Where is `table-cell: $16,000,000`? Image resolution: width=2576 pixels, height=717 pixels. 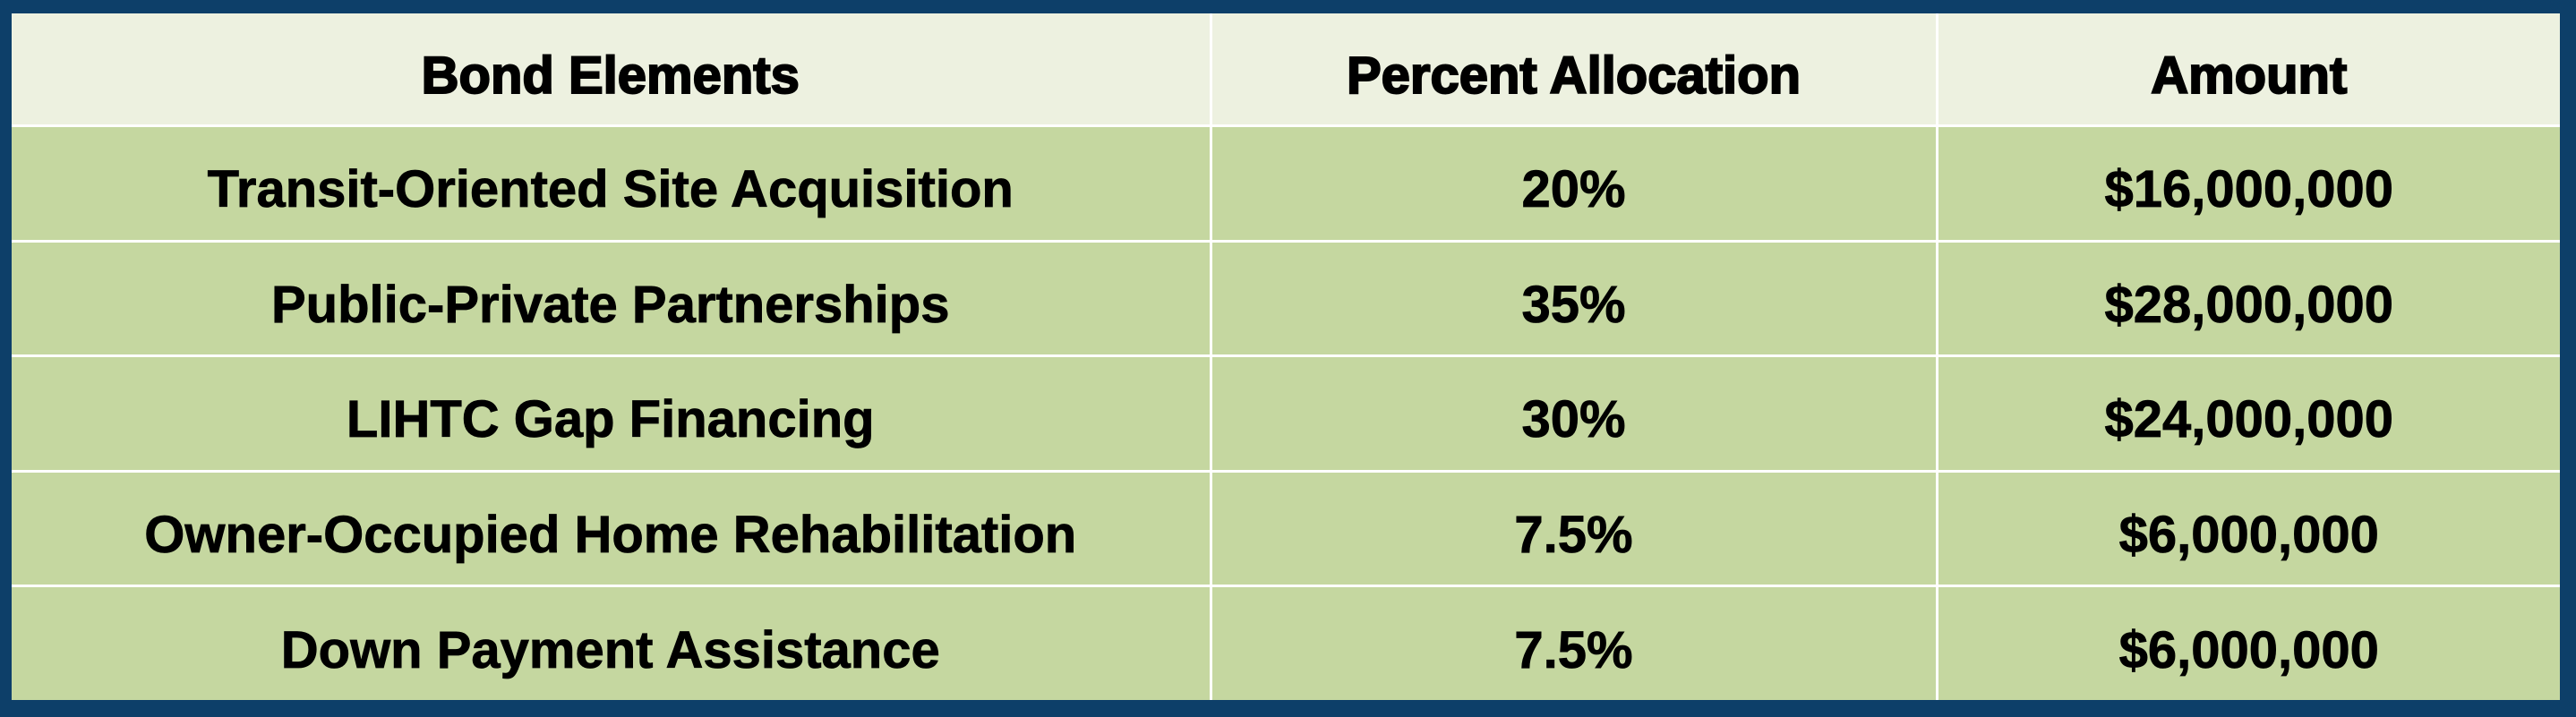 table-cell: $16,000,000 is located at coordinates (2247, 183).